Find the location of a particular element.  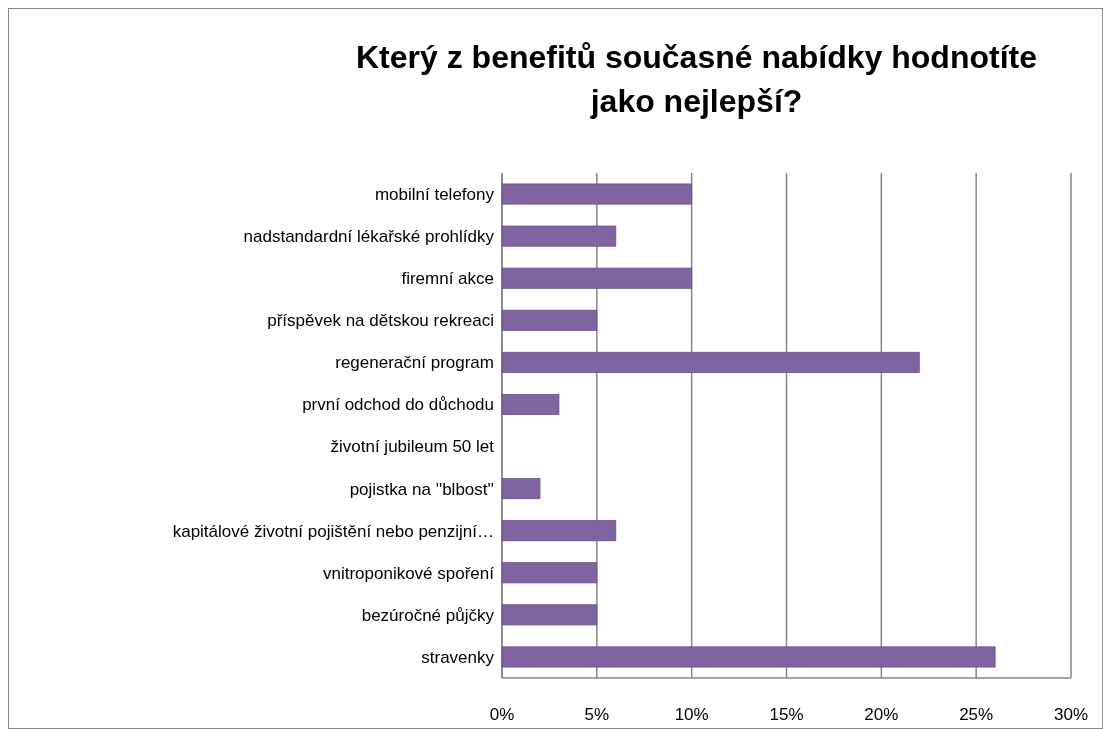

y-tick-label: mobilní telefony is located at coordinates (434, 194).